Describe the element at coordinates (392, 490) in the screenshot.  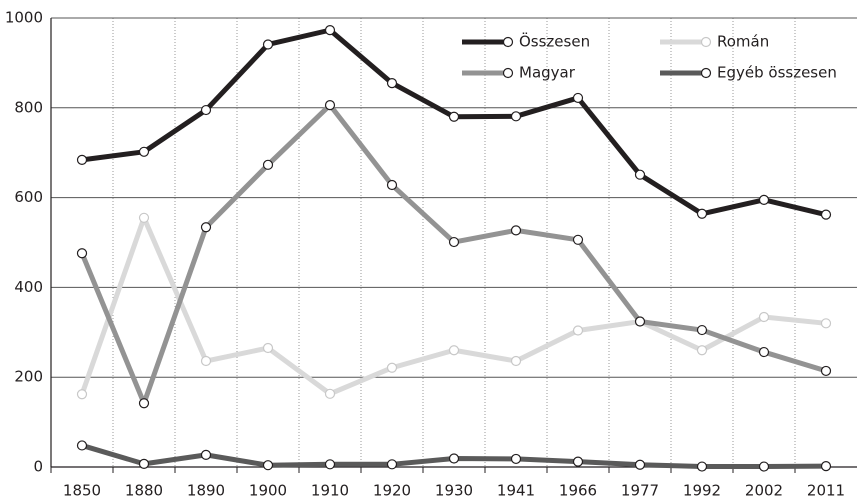
I see `x-tick-label: 1920` at that location.